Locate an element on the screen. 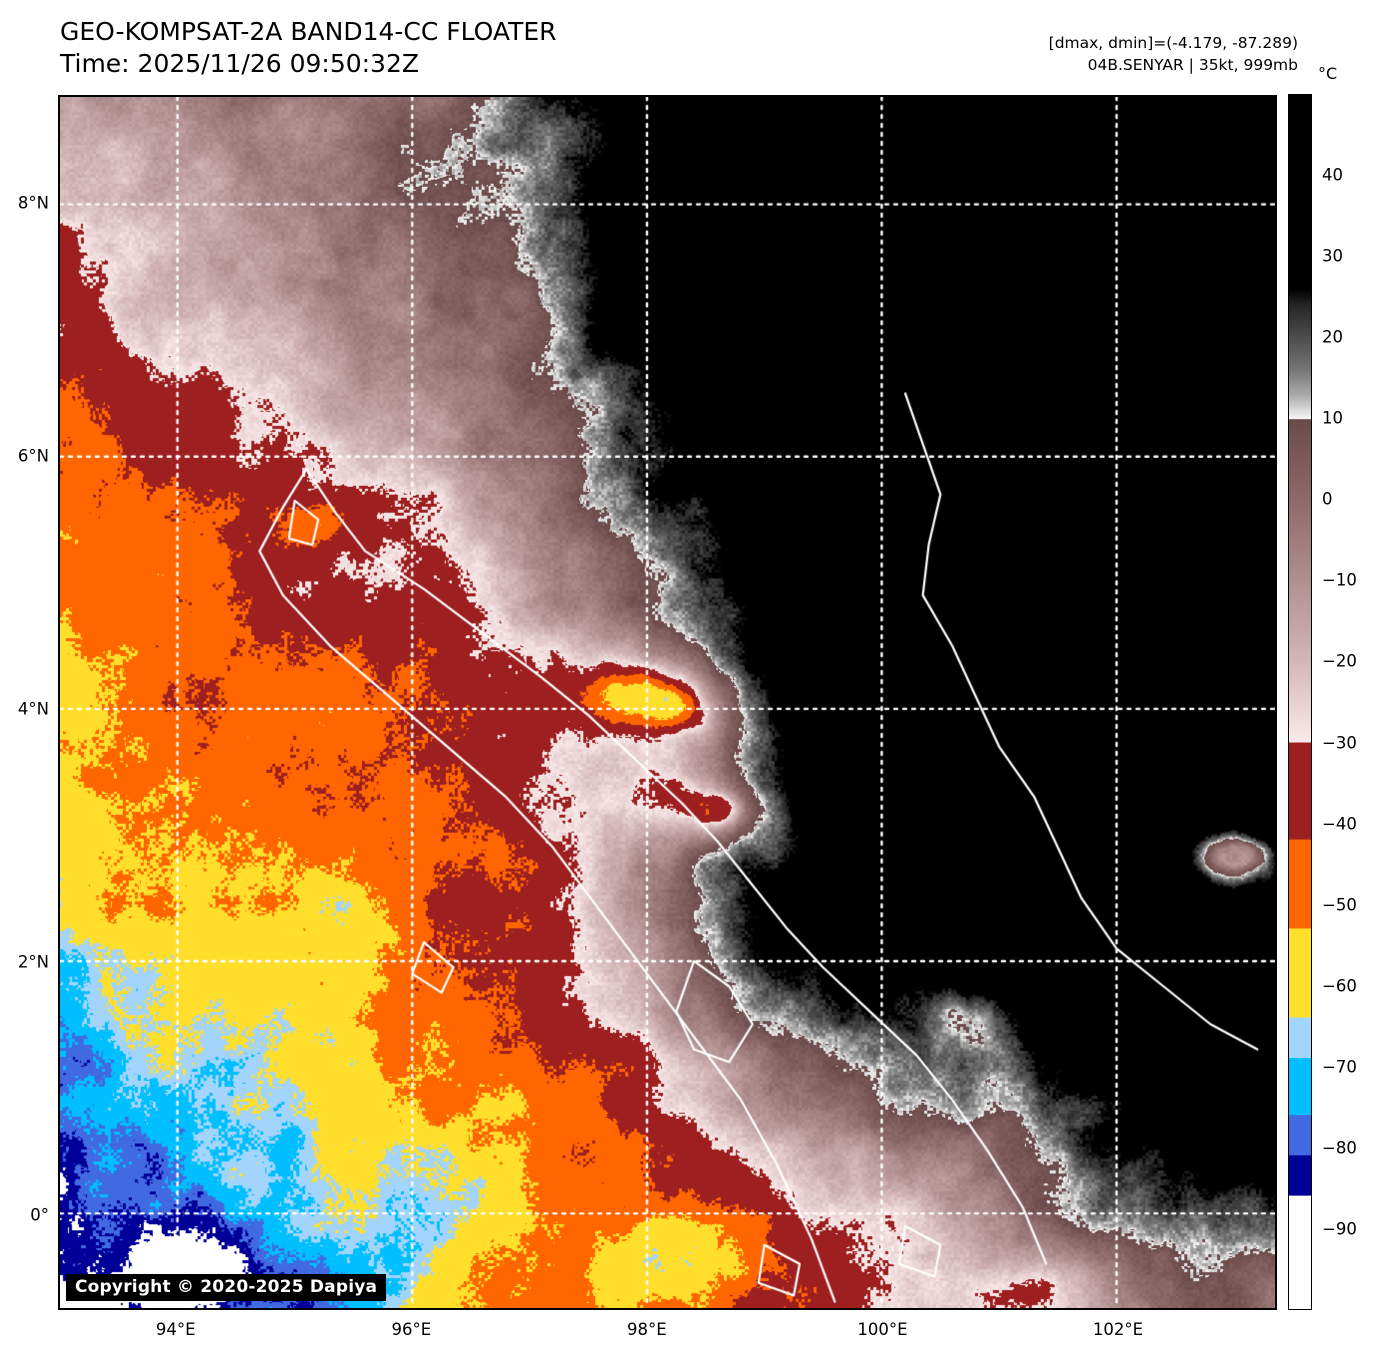 This screenshot has height=1359, width=1380. colorbar-unit-label: °C is located at coordinates (1328, 73).